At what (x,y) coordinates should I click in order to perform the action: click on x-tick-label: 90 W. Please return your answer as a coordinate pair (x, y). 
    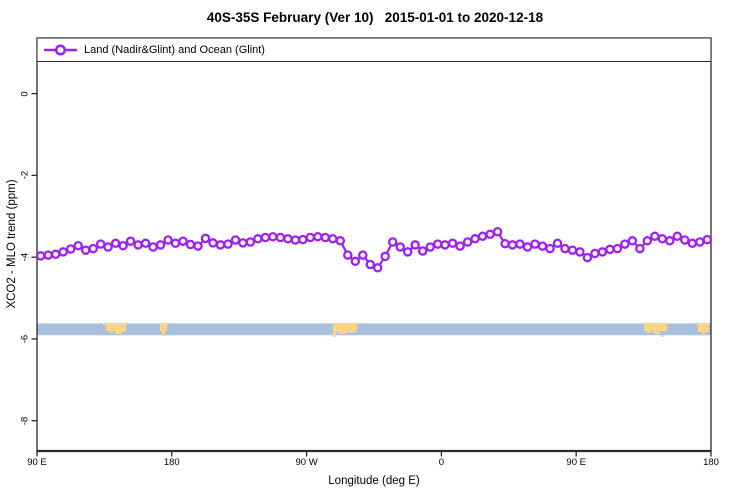
    Looking at the image, I should click on (306, 462).